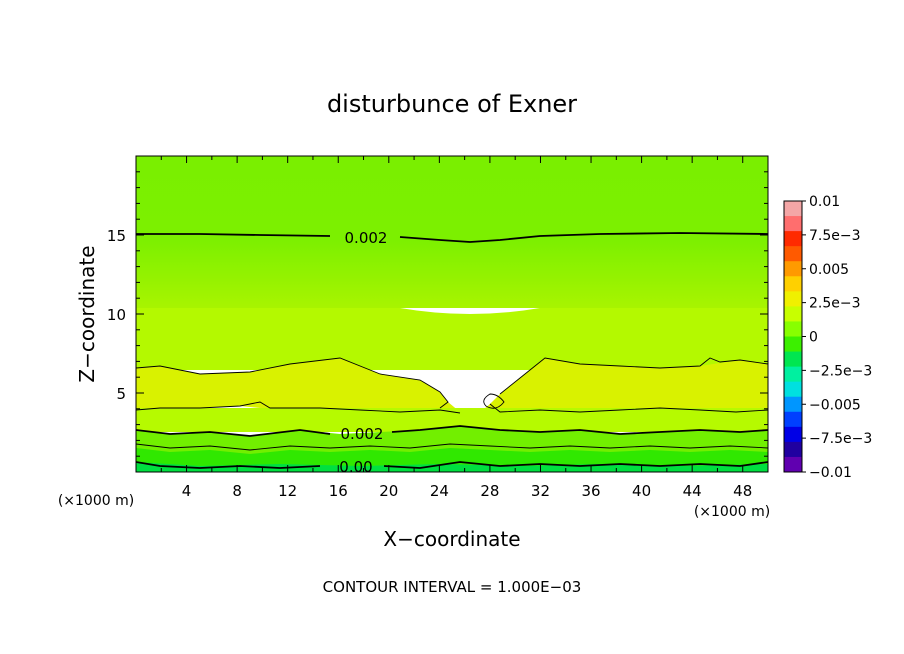 This screenshot has height=654, width=904. What do you see at coordinates (116, 236) in the screenshot?
I see `y-tick-label: 15` at bounding box center [116, 236].